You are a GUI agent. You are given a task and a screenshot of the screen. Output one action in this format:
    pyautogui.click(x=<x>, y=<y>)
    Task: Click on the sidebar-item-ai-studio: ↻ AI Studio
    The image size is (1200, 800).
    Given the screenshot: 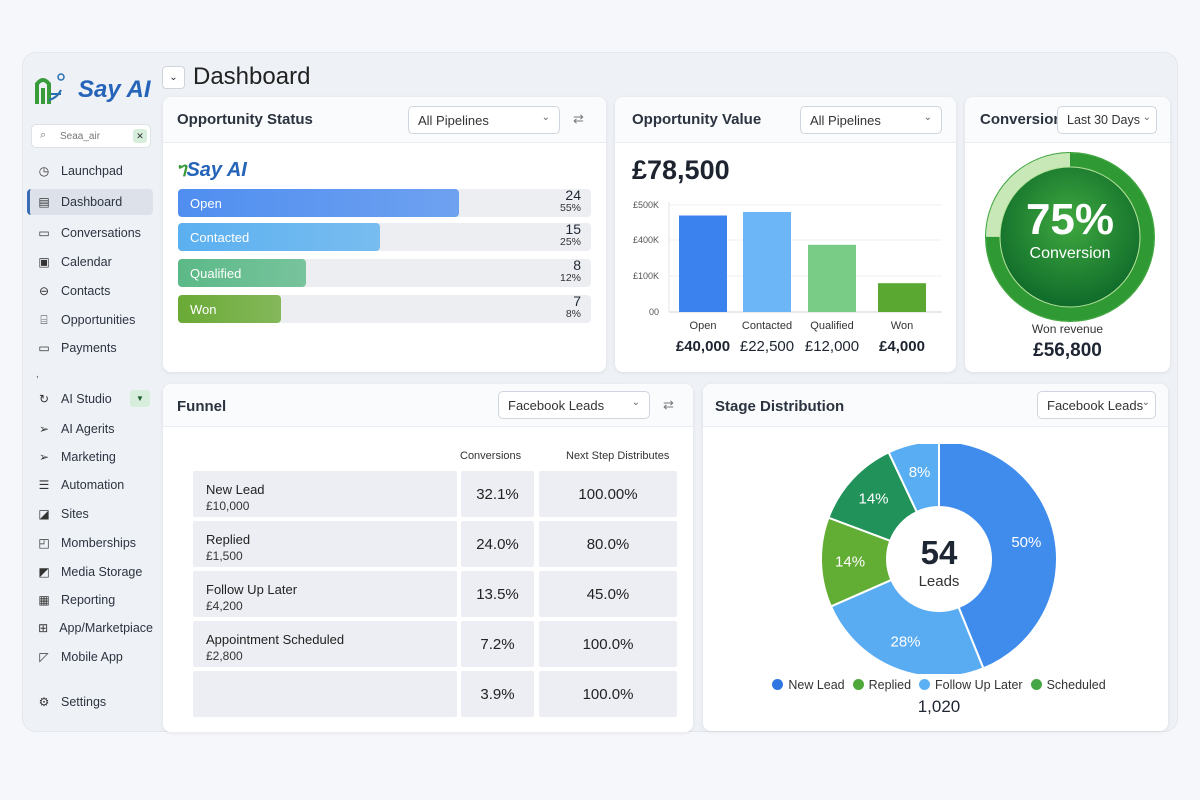 What is the action you would take?
    pyautogui.click(x=90, y=399)
    